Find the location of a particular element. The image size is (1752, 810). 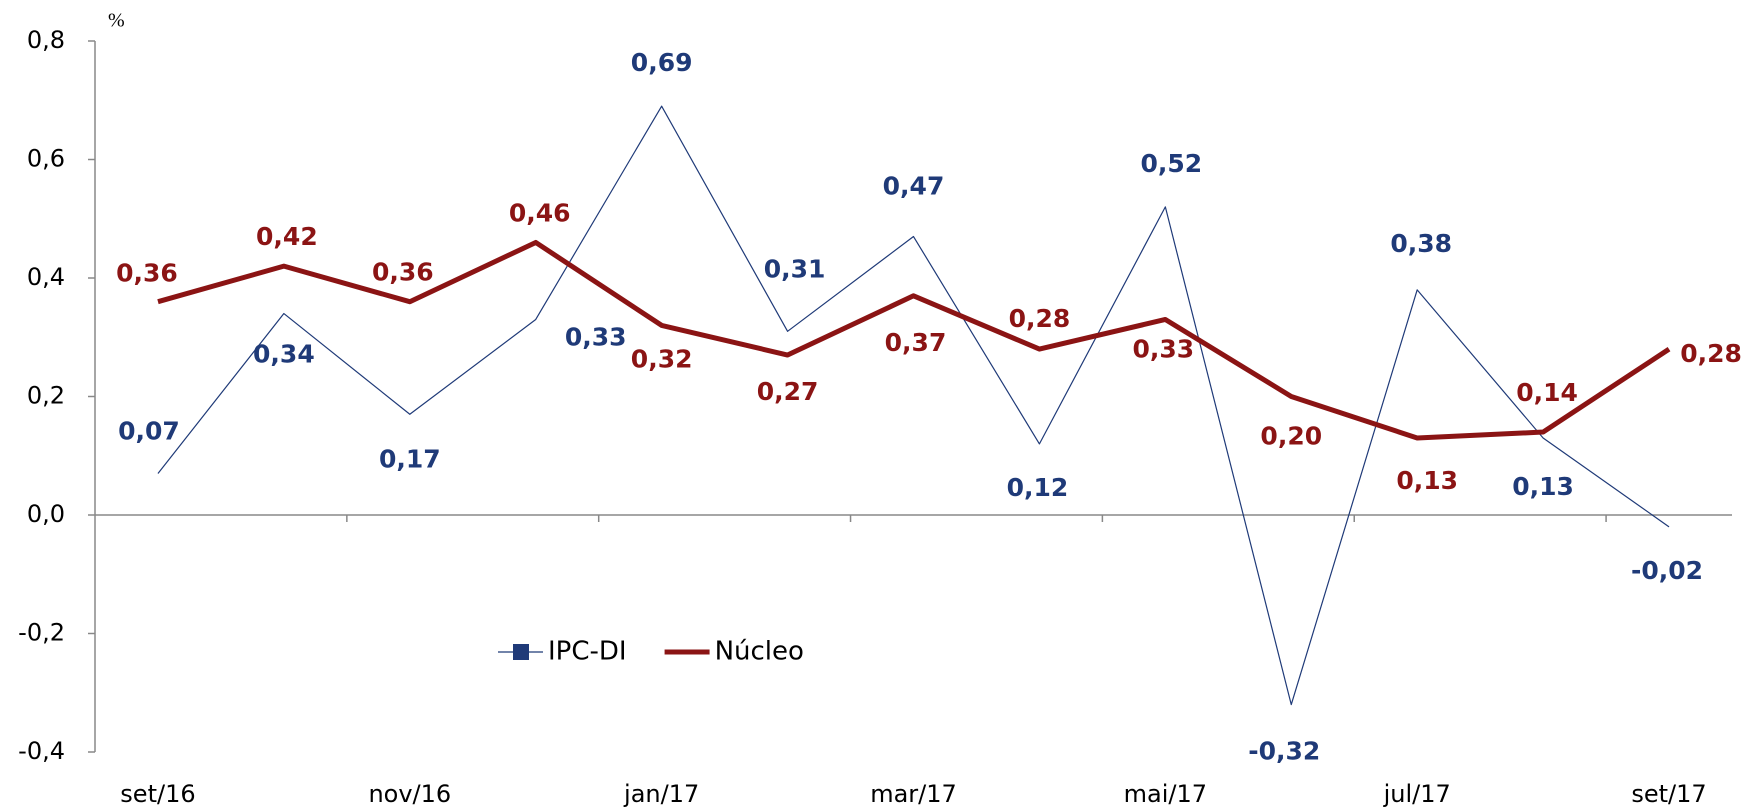

value-label: 0,34 is located at coordinates (284, 354).